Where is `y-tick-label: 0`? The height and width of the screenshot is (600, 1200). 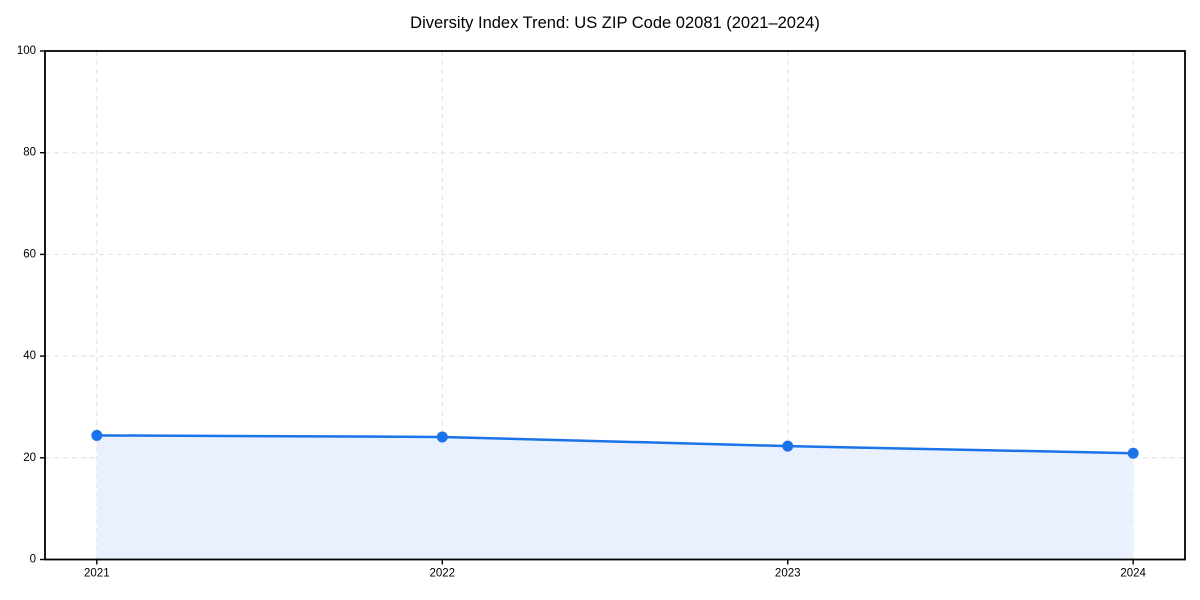
y-tick-label: 0 is located at coordinates (33, 560).